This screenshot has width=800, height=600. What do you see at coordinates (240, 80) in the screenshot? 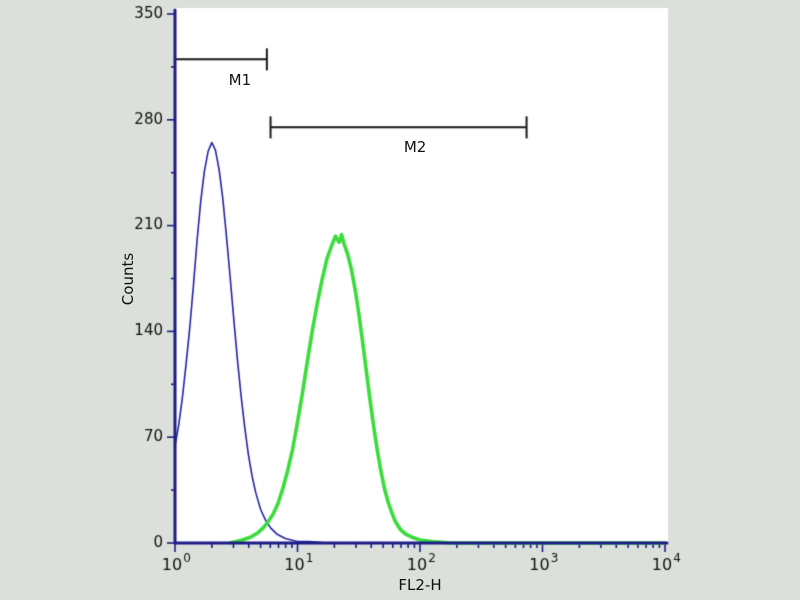
I see `marker-m1-label: M1` at bounding box center [240, 80].